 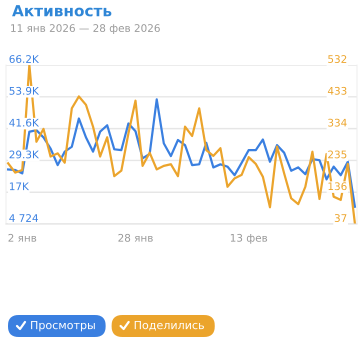 I want to click on text: Поделились, so click(x=169, y=325).